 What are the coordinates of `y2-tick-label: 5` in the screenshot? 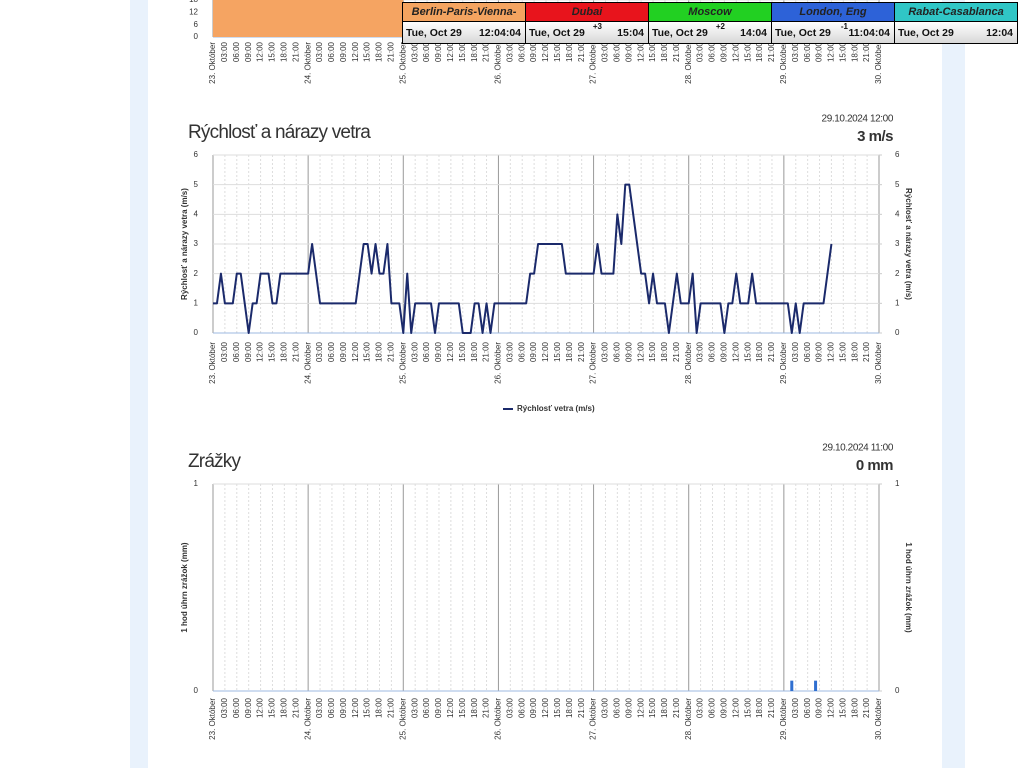 It's located at (897, 184).